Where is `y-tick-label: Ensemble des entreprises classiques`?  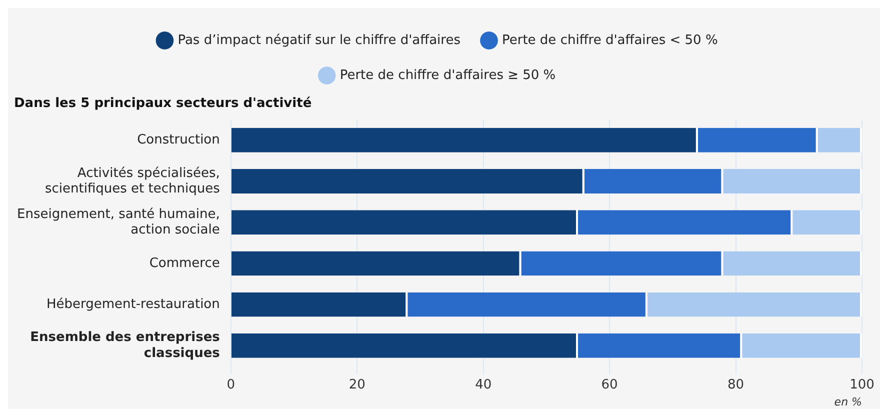
y-tick-label: Ensemble des entreprises classiques is located at coordinates (125, 345).